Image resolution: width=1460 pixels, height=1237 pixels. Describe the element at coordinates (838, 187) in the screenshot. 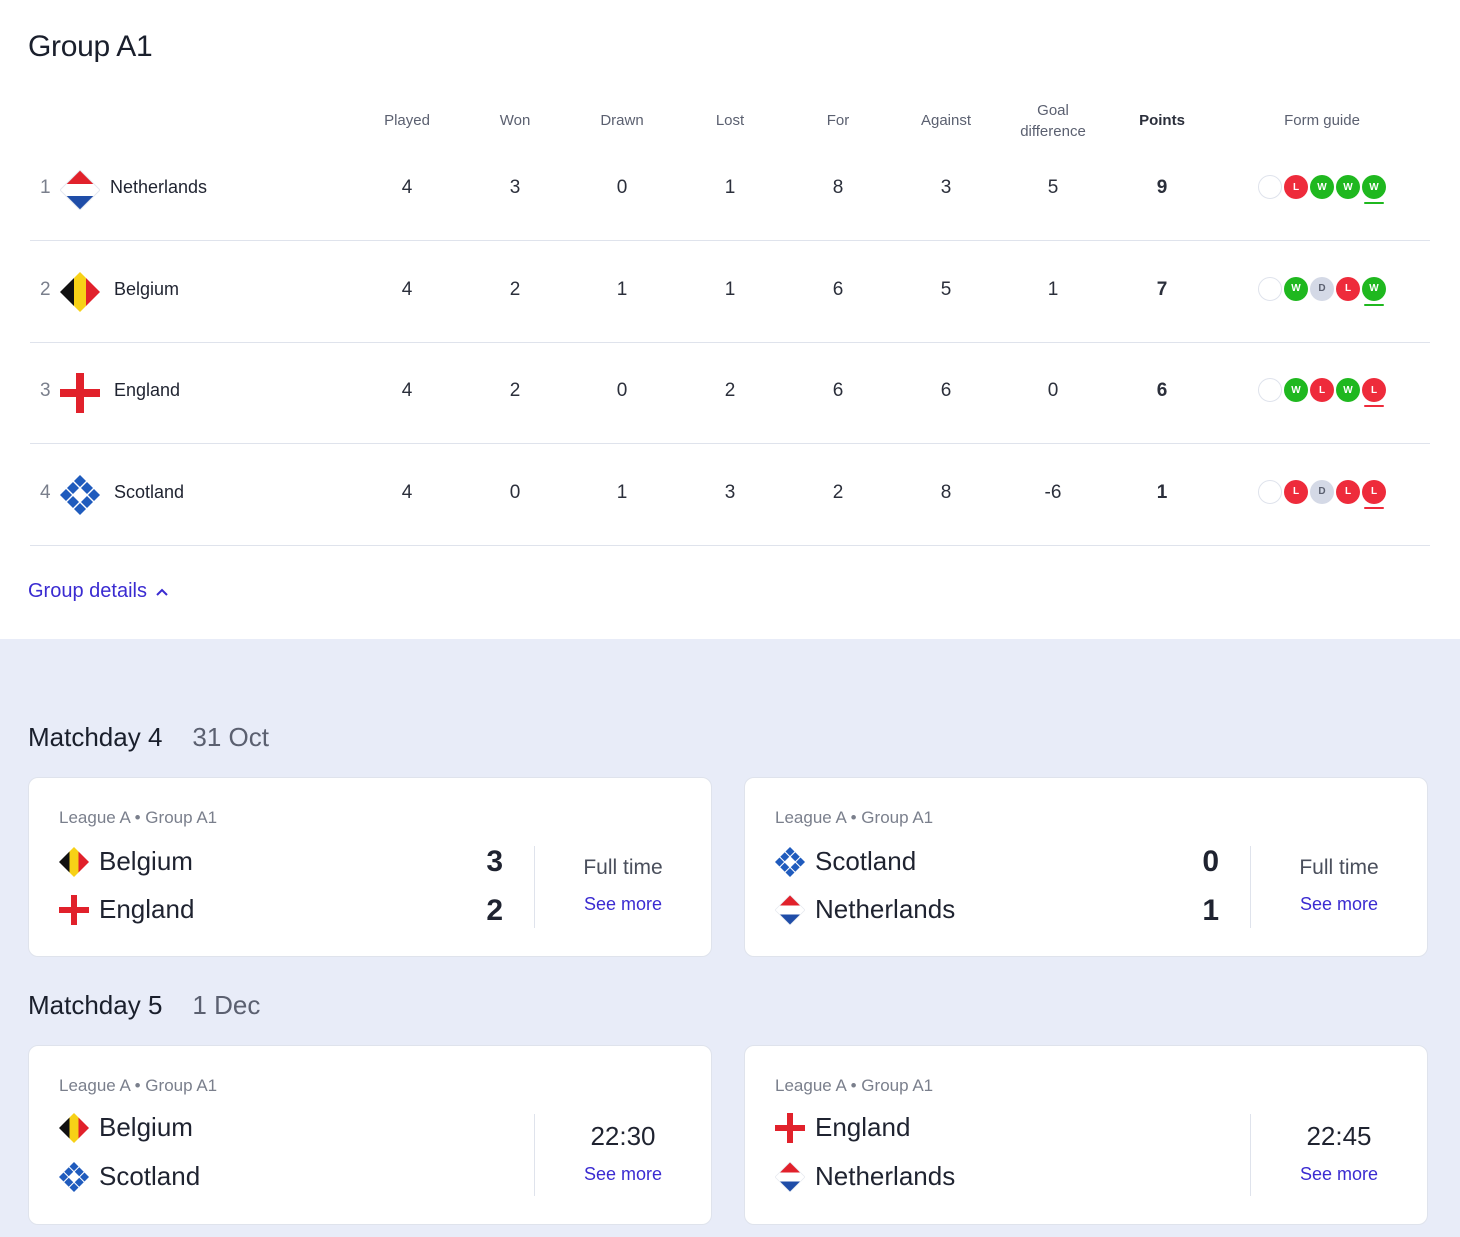

I see `cell-for: 8` at that location.